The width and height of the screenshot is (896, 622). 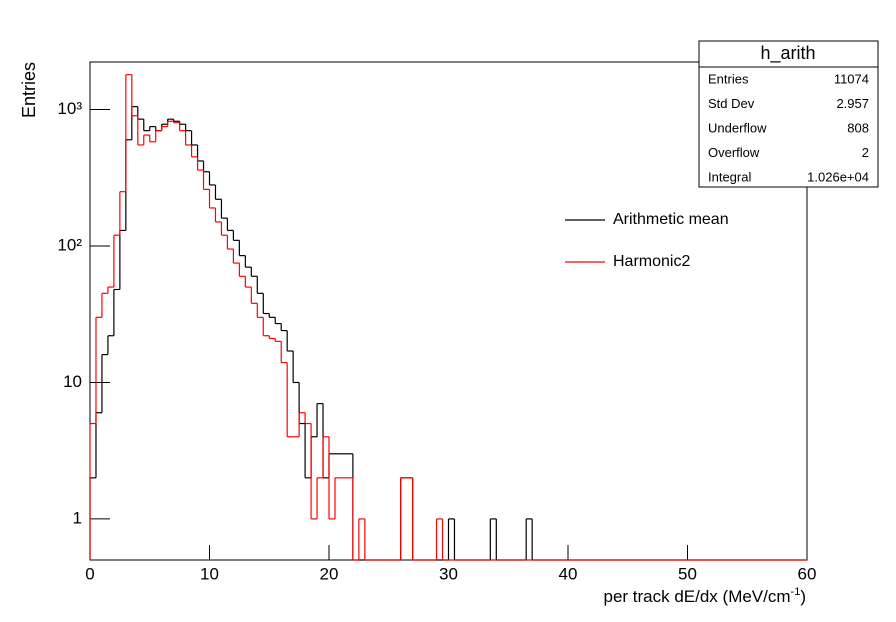 What do you see at coordinates (796, 592) in the screenshot?
I see `x-axis-label-sup: -1` at bounding box center [796, 592].